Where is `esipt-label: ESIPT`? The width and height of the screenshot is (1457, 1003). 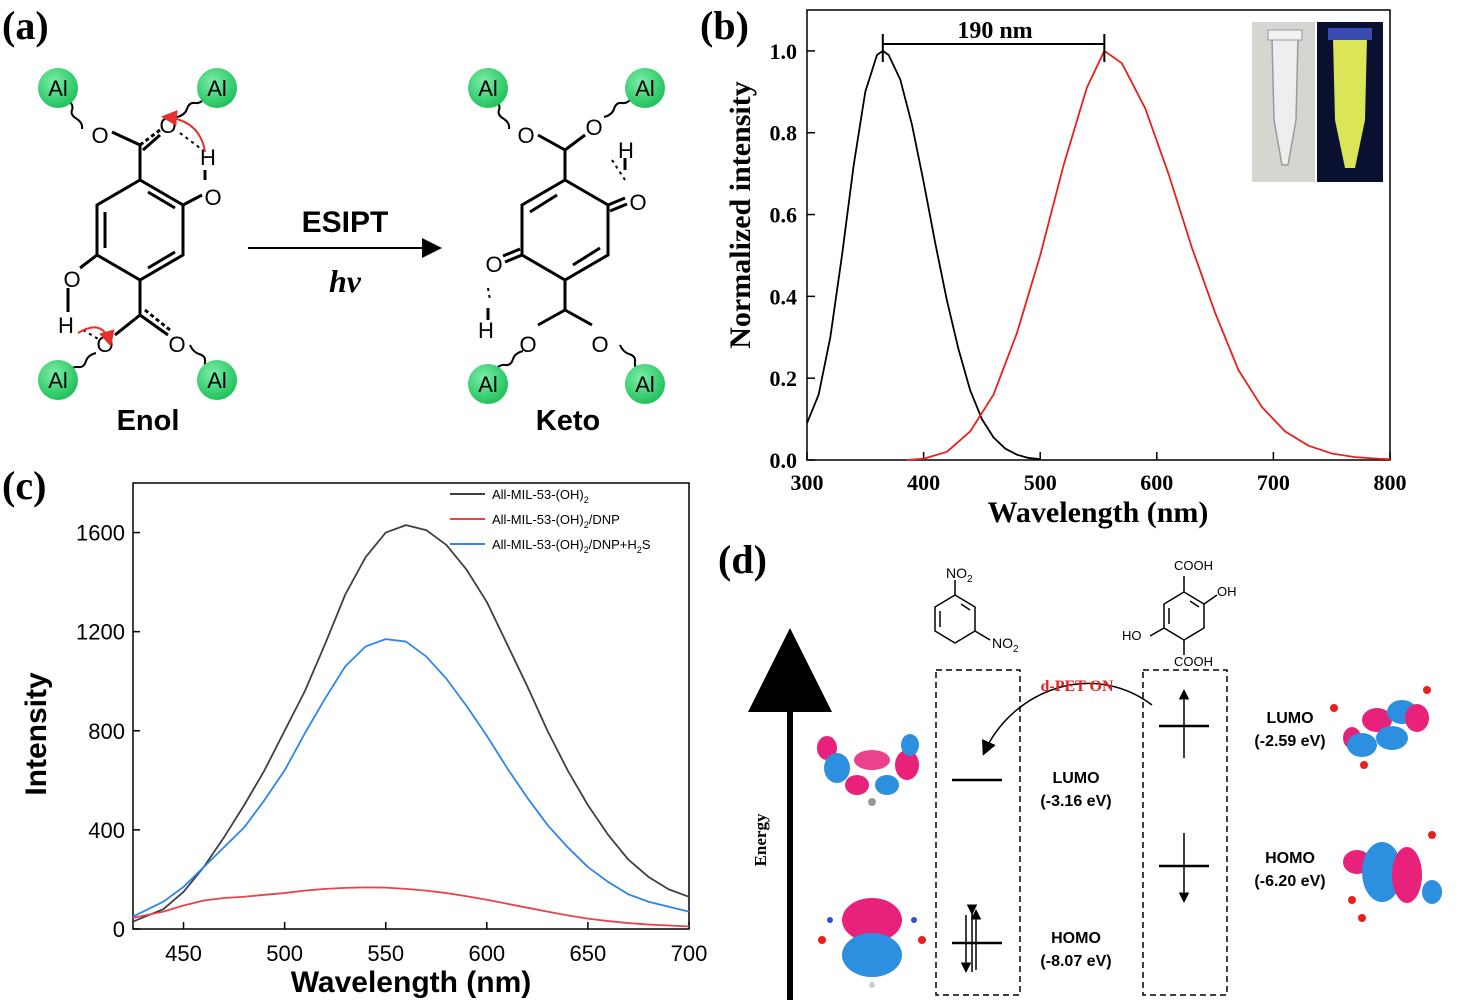
esipt-label: ESIPT is located at coordinates (345, 222).